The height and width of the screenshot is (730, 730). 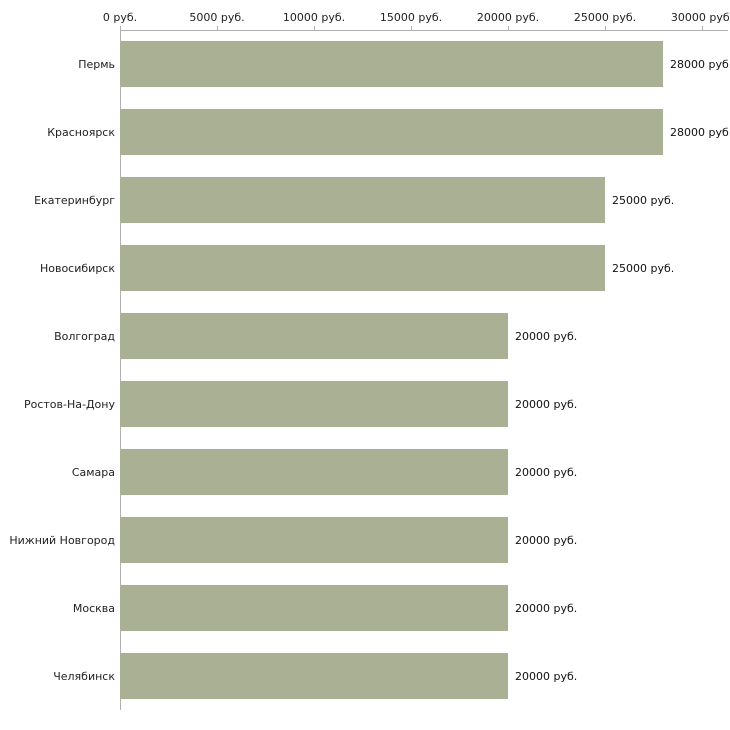 I want to click on x-tick-label: 5000 руб., so click(x=217, y=17).